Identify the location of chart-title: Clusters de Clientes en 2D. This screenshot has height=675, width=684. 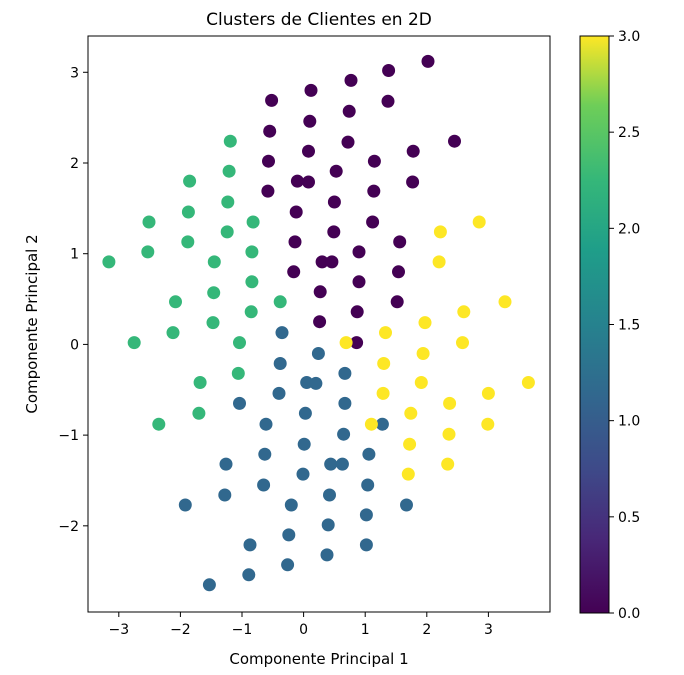
(319, 20).